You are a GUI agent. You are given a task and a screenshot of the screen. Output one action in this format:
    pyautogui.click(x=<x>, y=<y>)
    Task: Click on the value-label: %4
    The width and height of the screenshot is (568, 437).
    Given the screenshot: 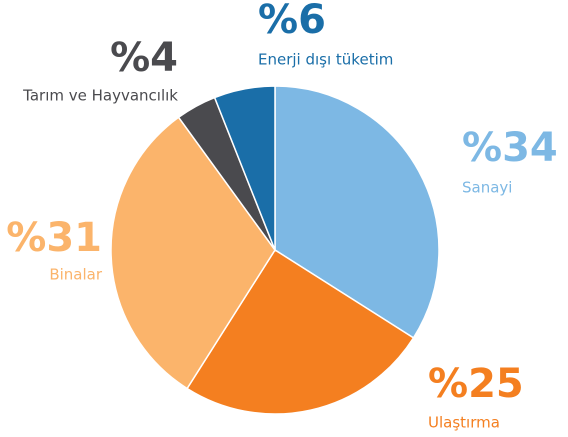 What is the action you would take?
    pyautogui.click(x=144, y=58)
    